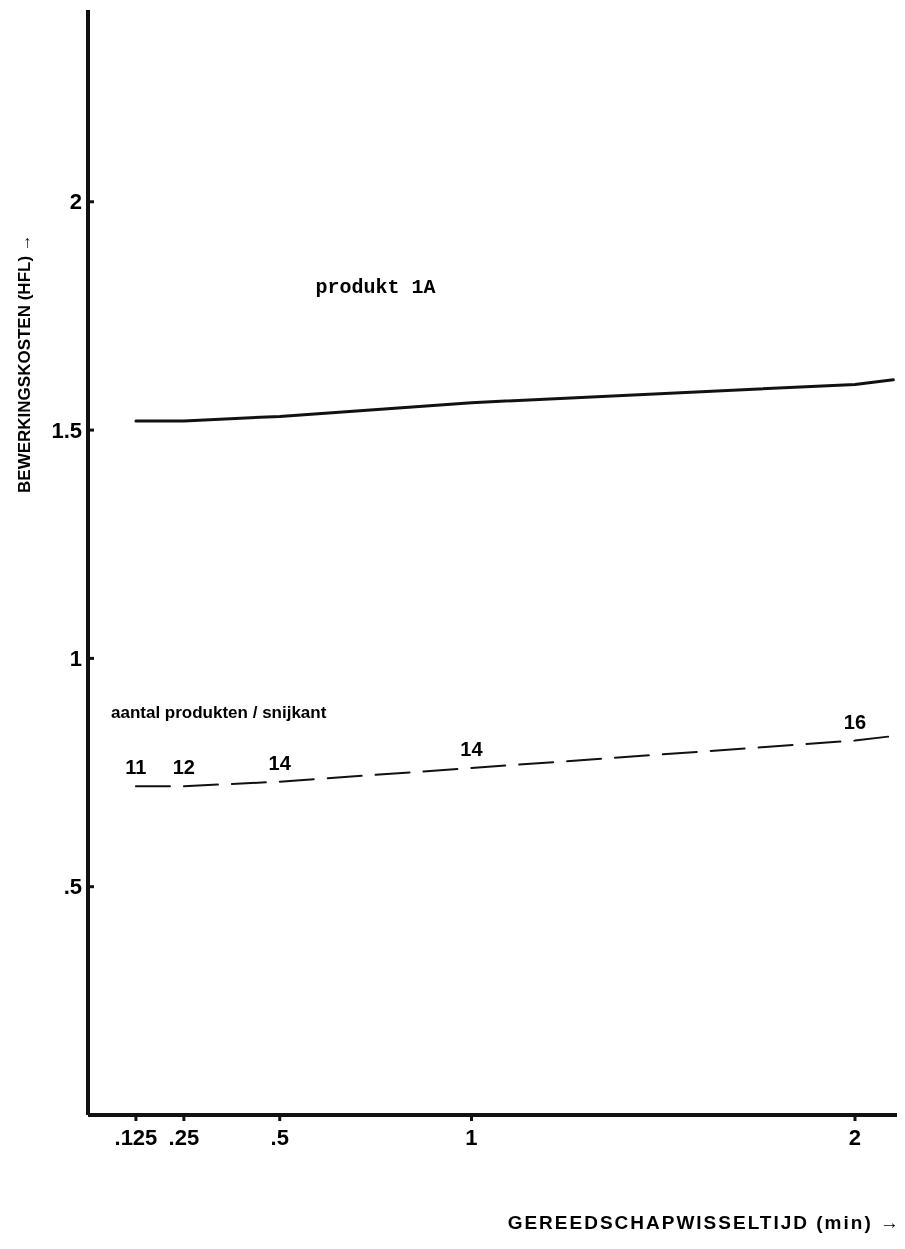 The image size is (905, 1249). Describe the element at coordinates (704, 1222) in the screenshot. I see `x-axis-title: GEREEDSCHAPWISSELTIJD (min) →` at that location.